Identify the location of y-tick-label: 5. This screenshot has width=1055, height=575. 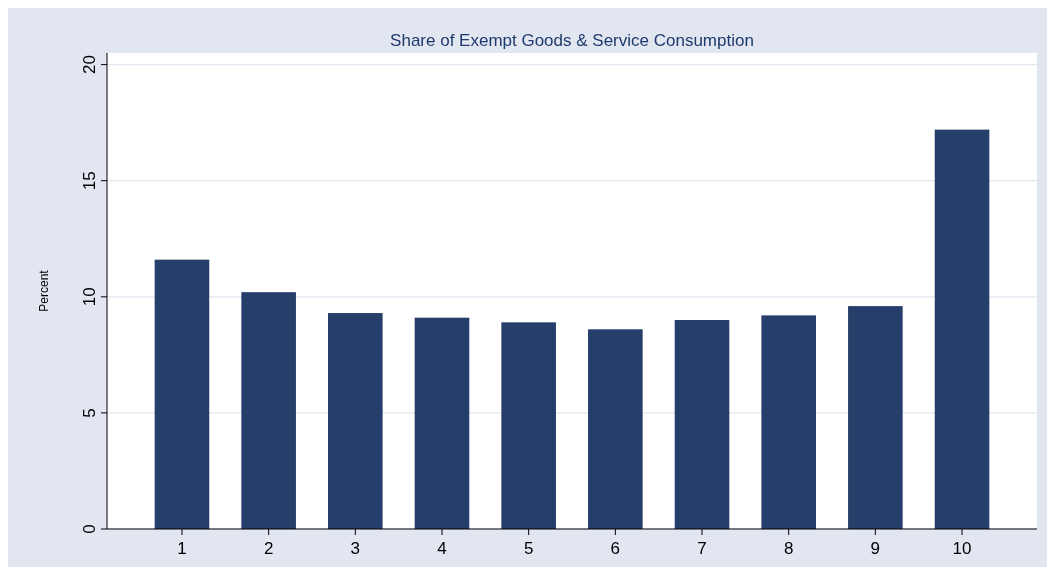
(89, 413).